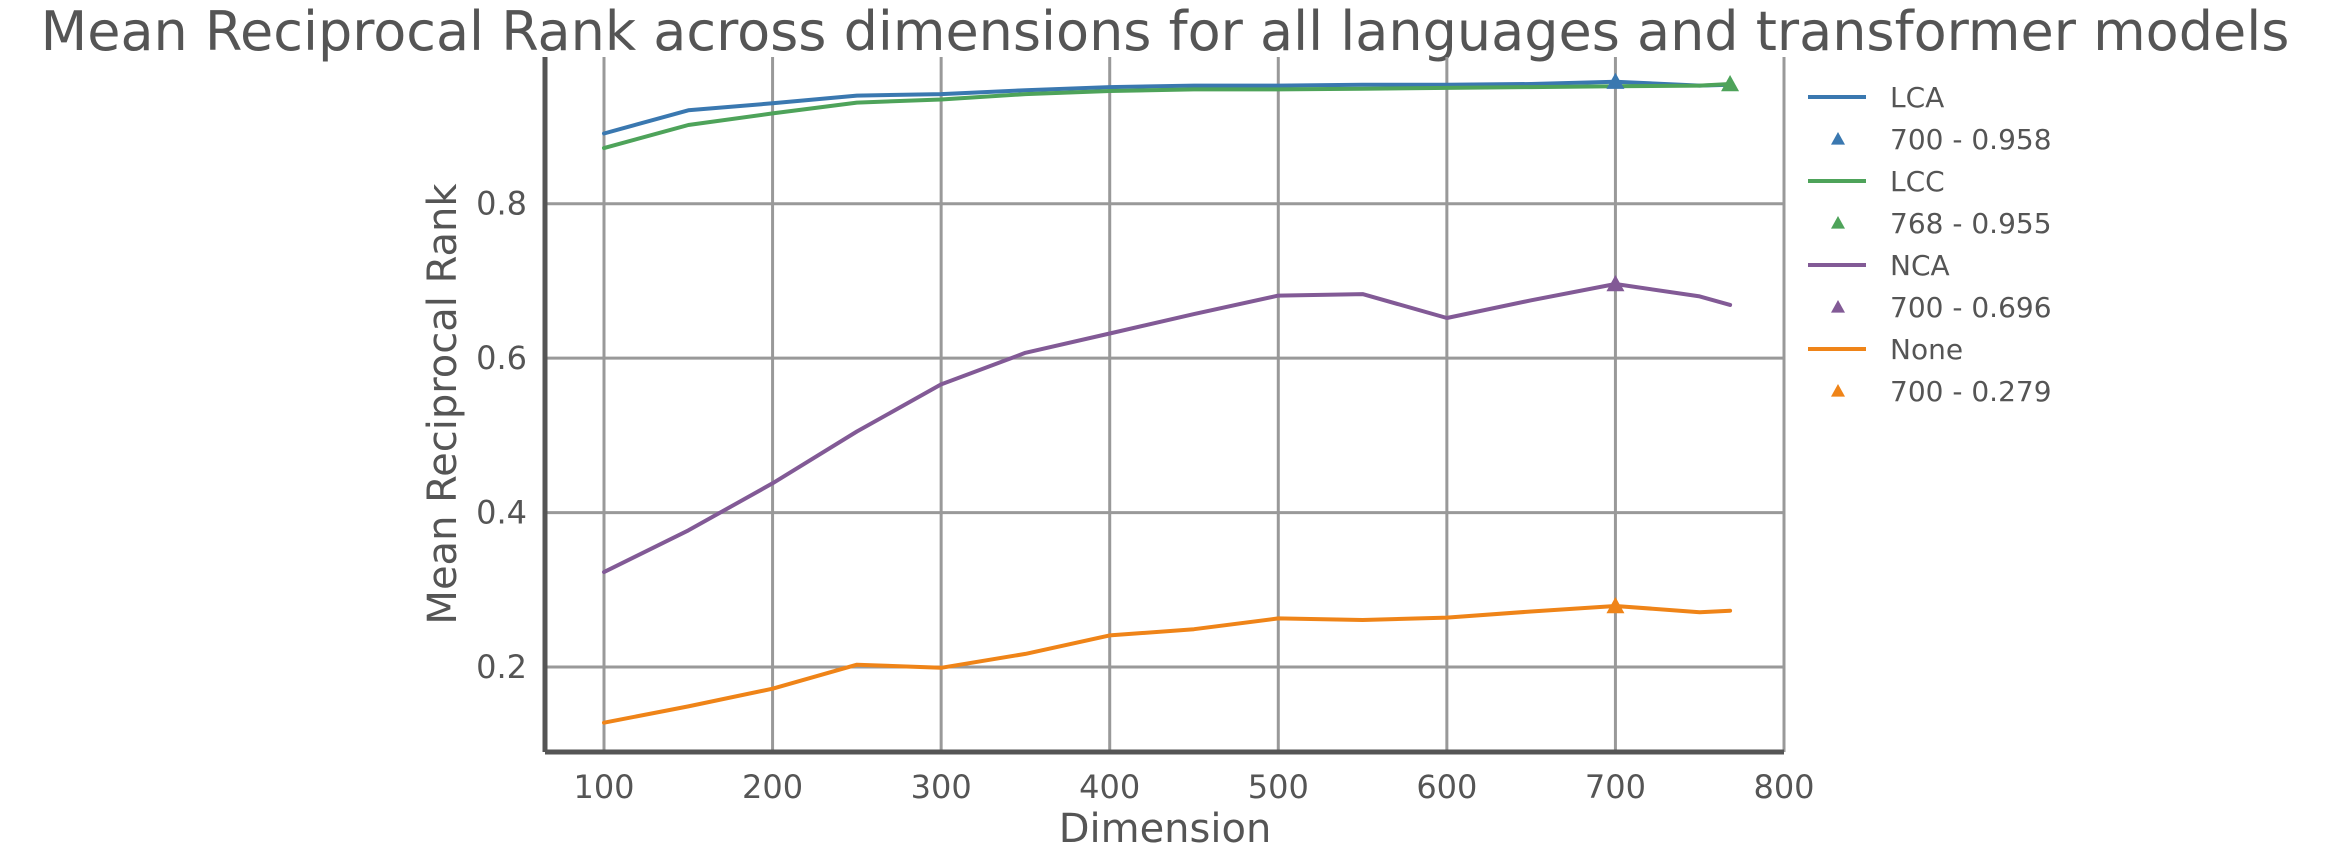 This screenshot has width=2330, height=862. I want to click on legend-marker-none, so click(1838, 390).